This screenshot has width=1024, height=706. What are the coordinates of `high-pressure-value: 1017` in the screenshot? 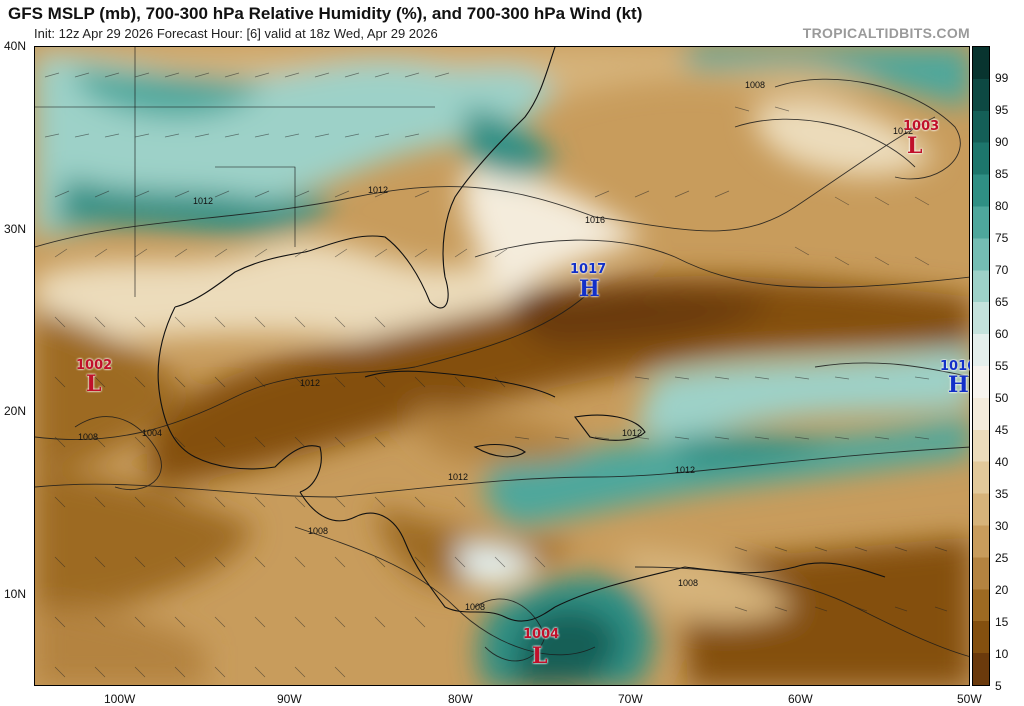 It's located at (588, 269).